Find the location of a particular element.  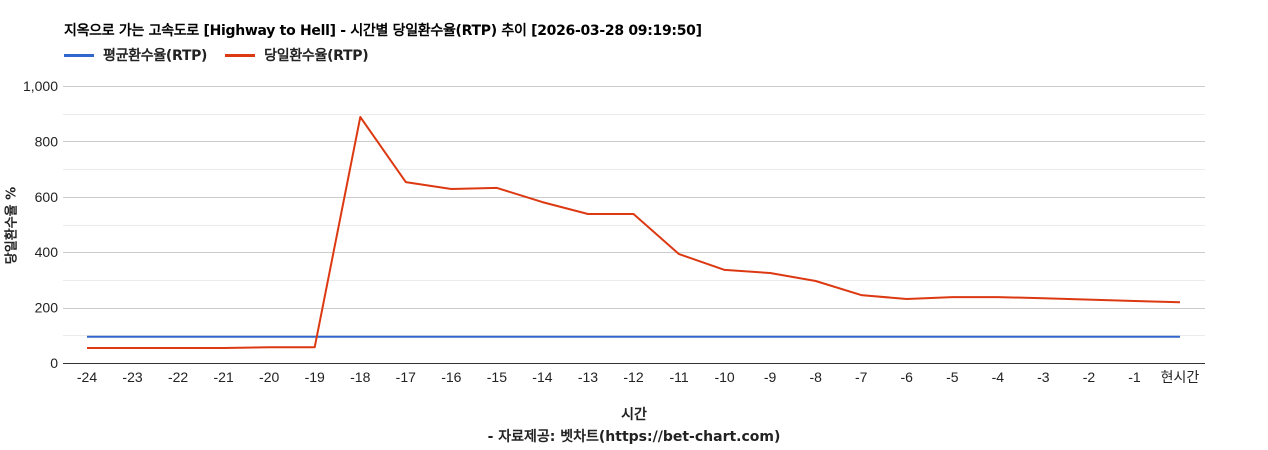

x-tick-label: -21 is located at coordinates (224, 377).